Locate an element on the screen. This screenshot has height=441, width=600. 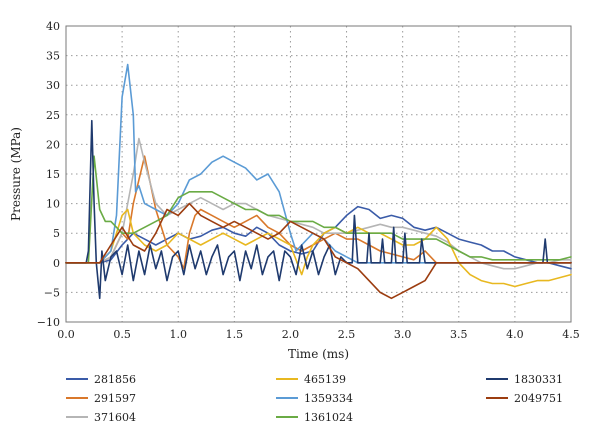
x-tick-label: 0.0 is located at coordinates (66, 334).